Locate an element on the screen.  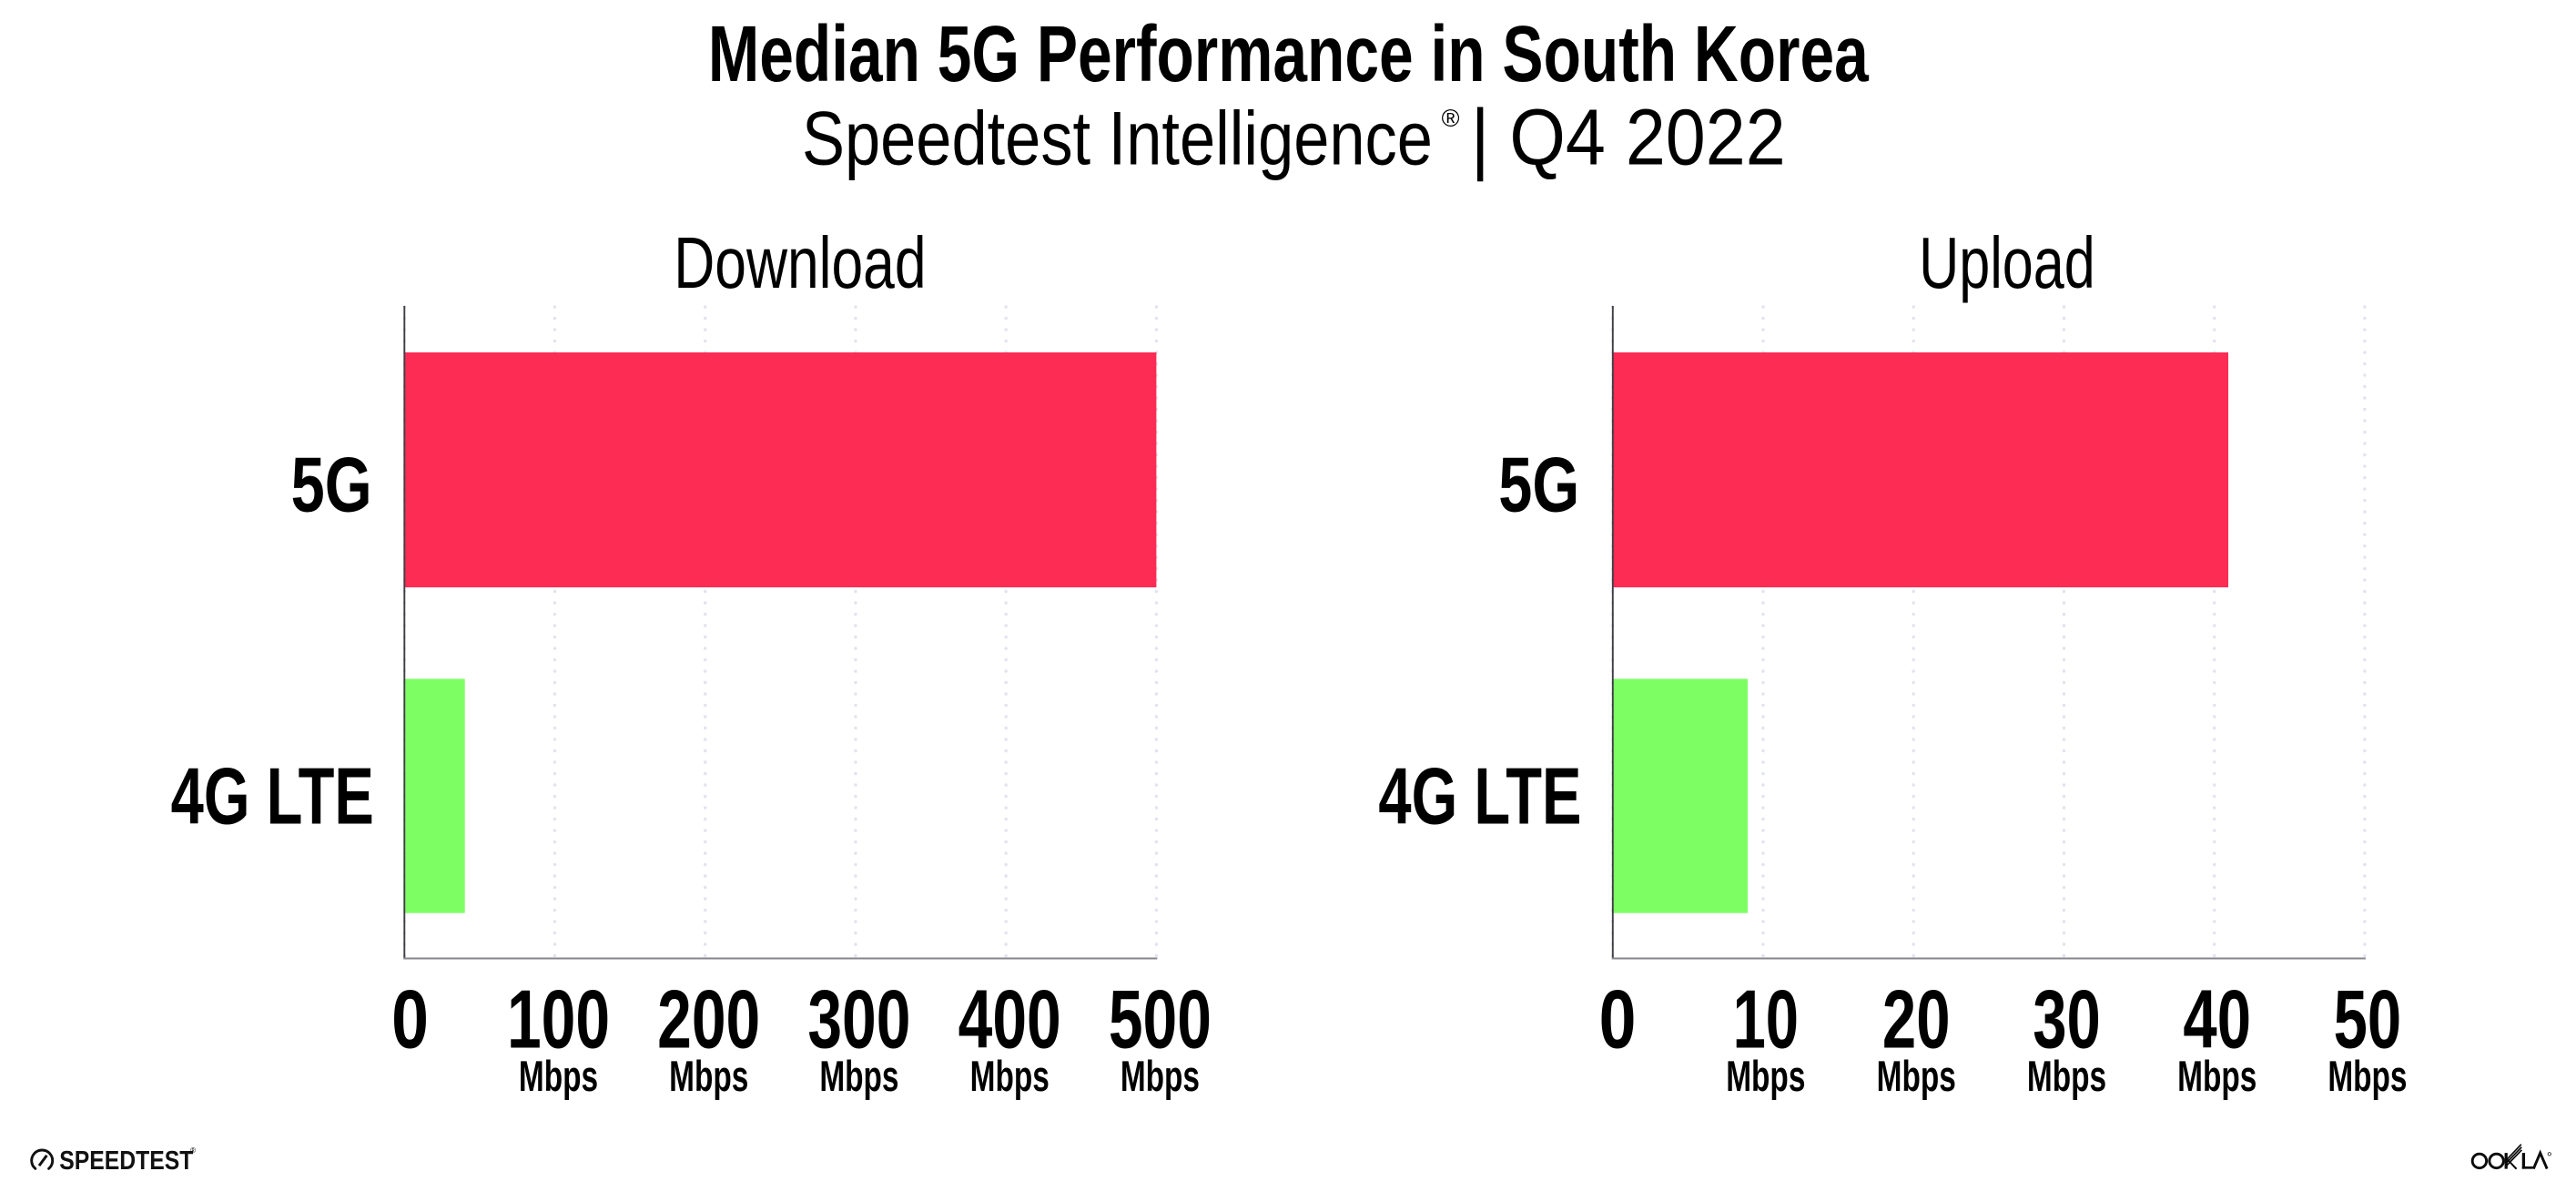
svg-text:Median 5G Performance in South: Median 5G Performance in South Korea is located at coordinates (1288, 53).